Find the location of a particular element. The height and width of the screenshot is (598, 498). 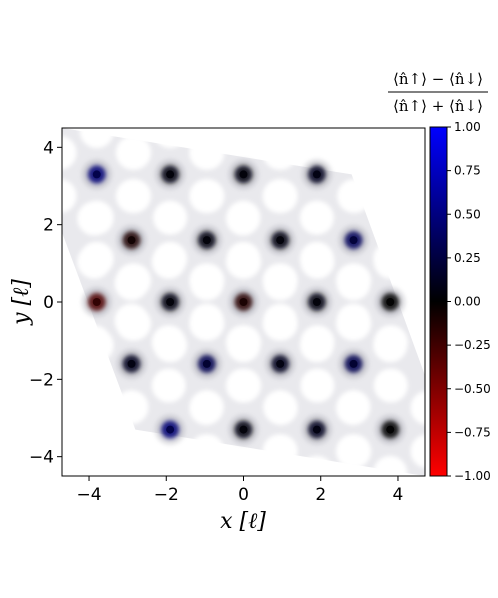

x-tick-label: −4 is located at coordinates (89, 495).